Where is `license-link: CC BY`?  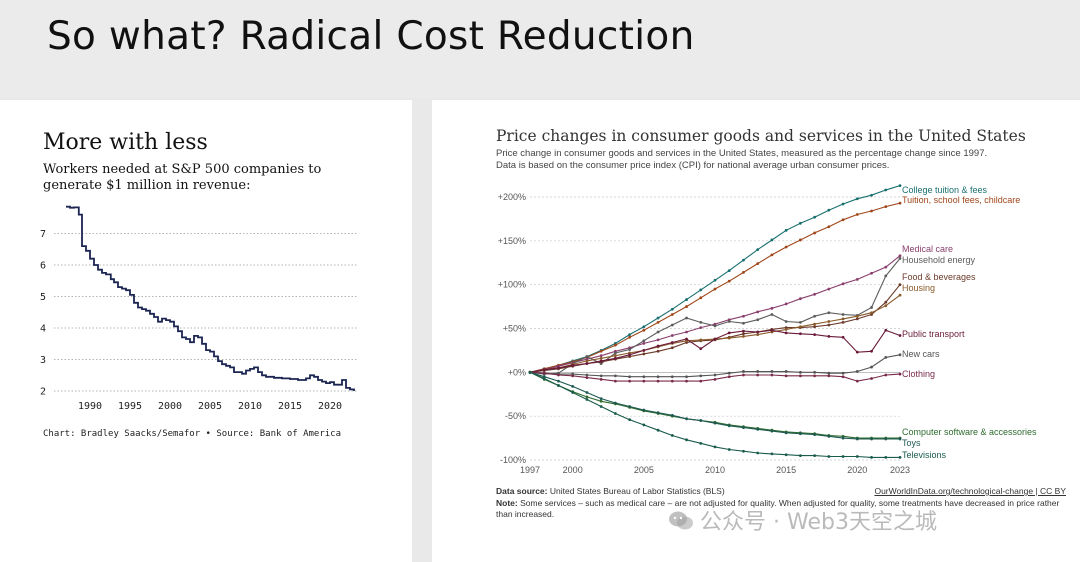
license-link: CC BY is located at coordinates (1053, 491).